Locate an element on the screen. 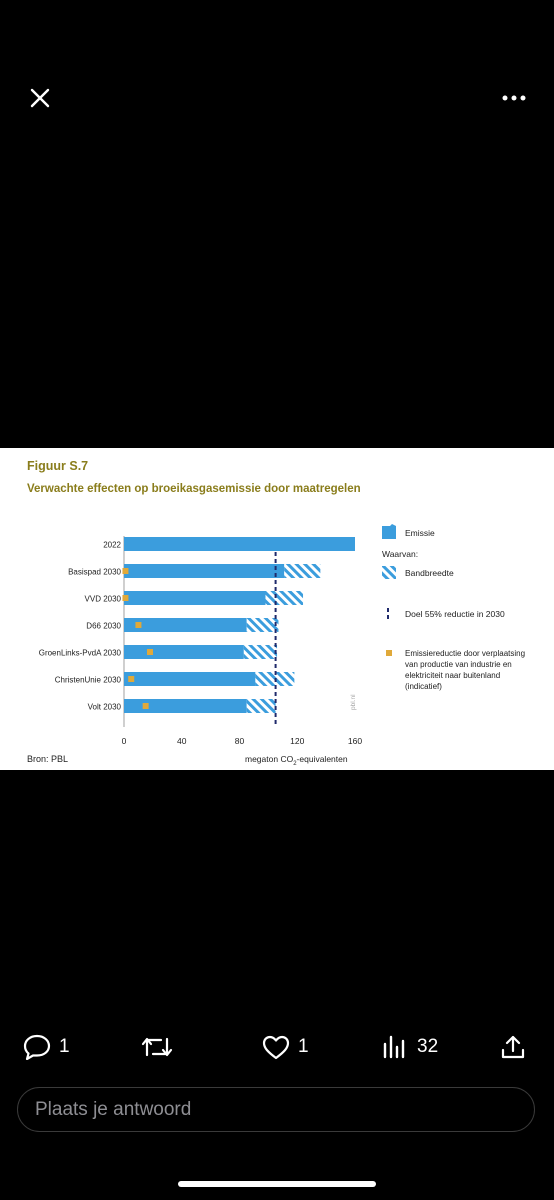  category-label: GroenLinks-PvdA 2030 is located at coordinates (80, 653).